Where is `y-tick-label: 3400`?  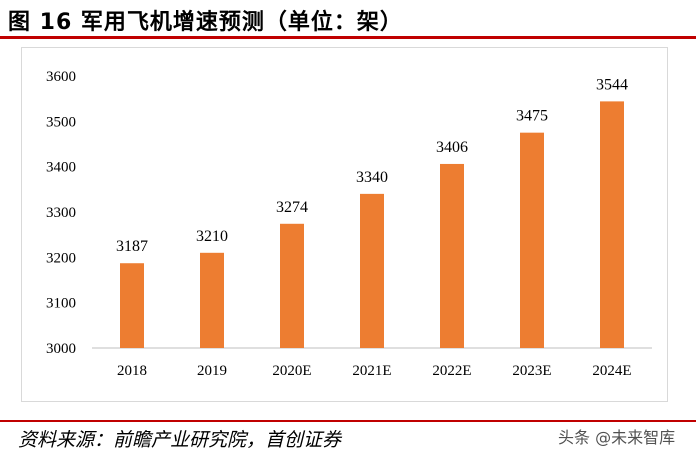 y-tick-label: 3400 is located at coordinates (61, 168).